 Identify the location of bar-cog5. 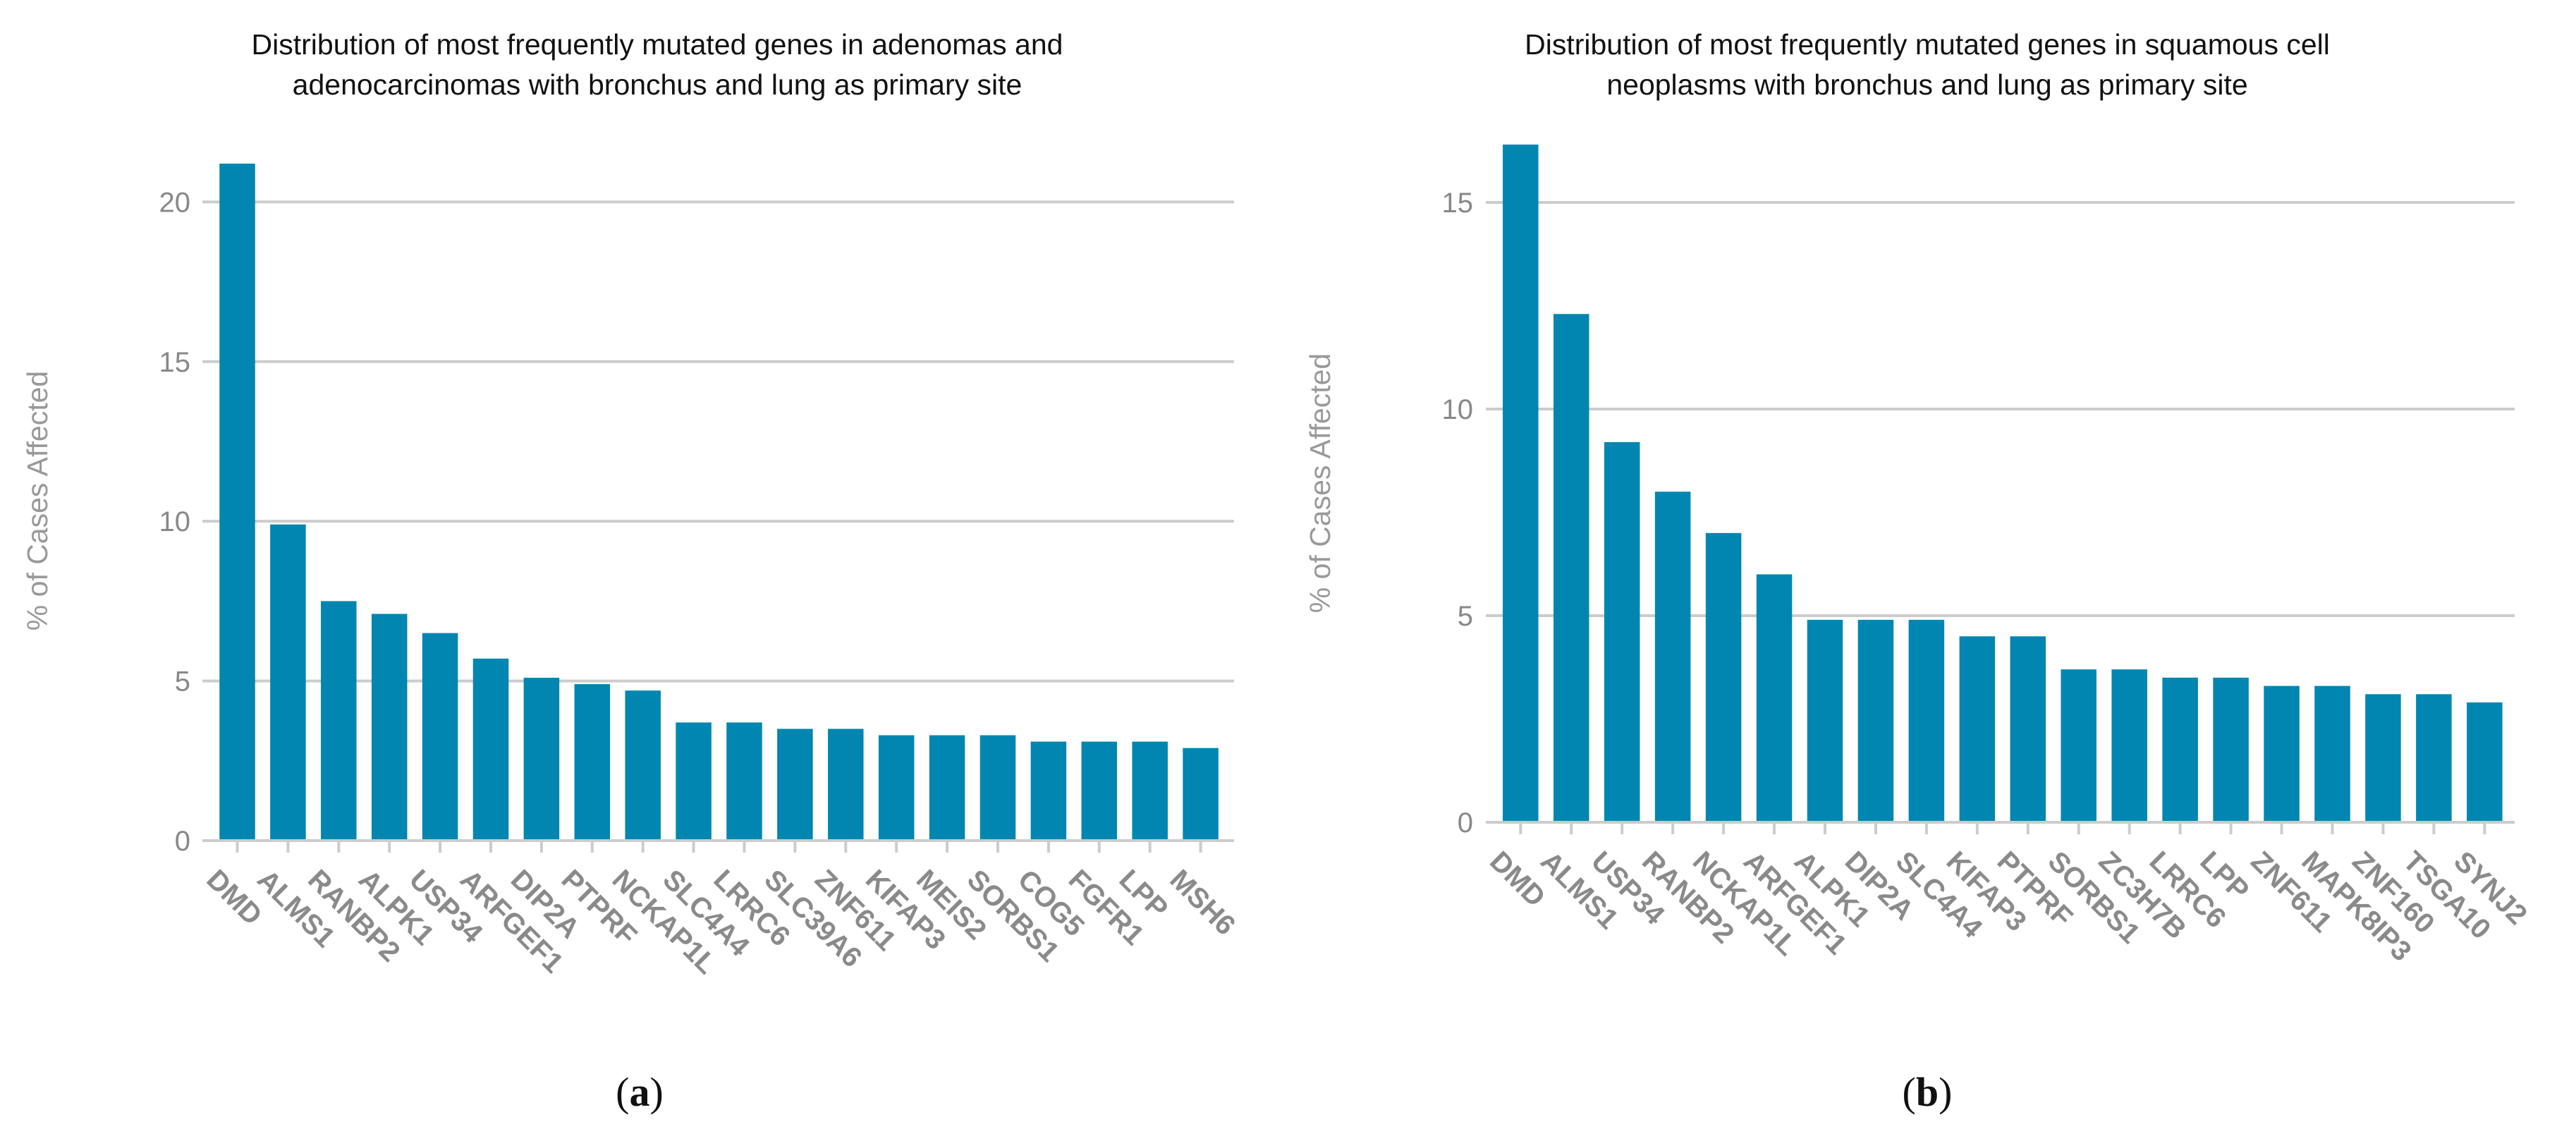
(1049, 791).